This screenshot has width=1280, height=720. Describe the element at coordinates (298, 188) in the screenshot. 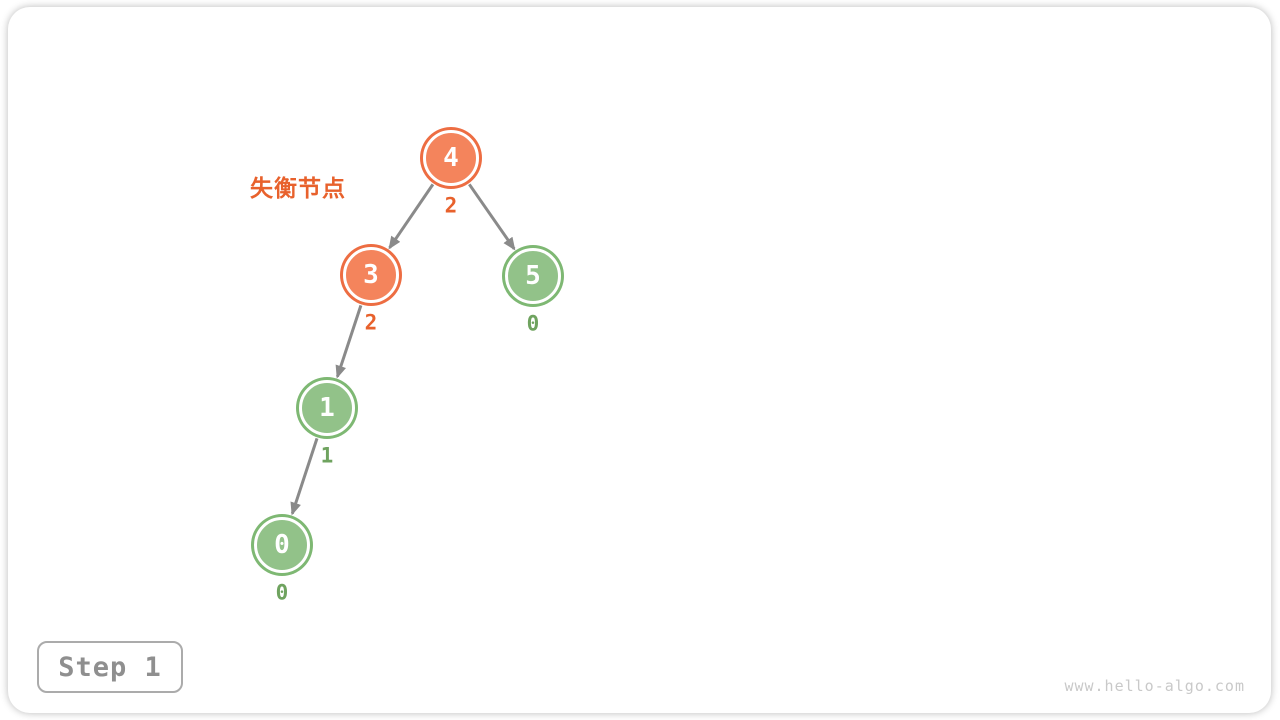

I see `unbalanced-node-annotation: 失衡节点` at that location.